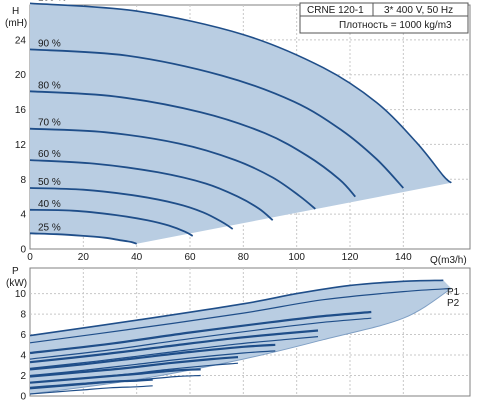 This screenshot has height=400, width=500. I want to click on speed-label: 70 %, so click(49, 123).